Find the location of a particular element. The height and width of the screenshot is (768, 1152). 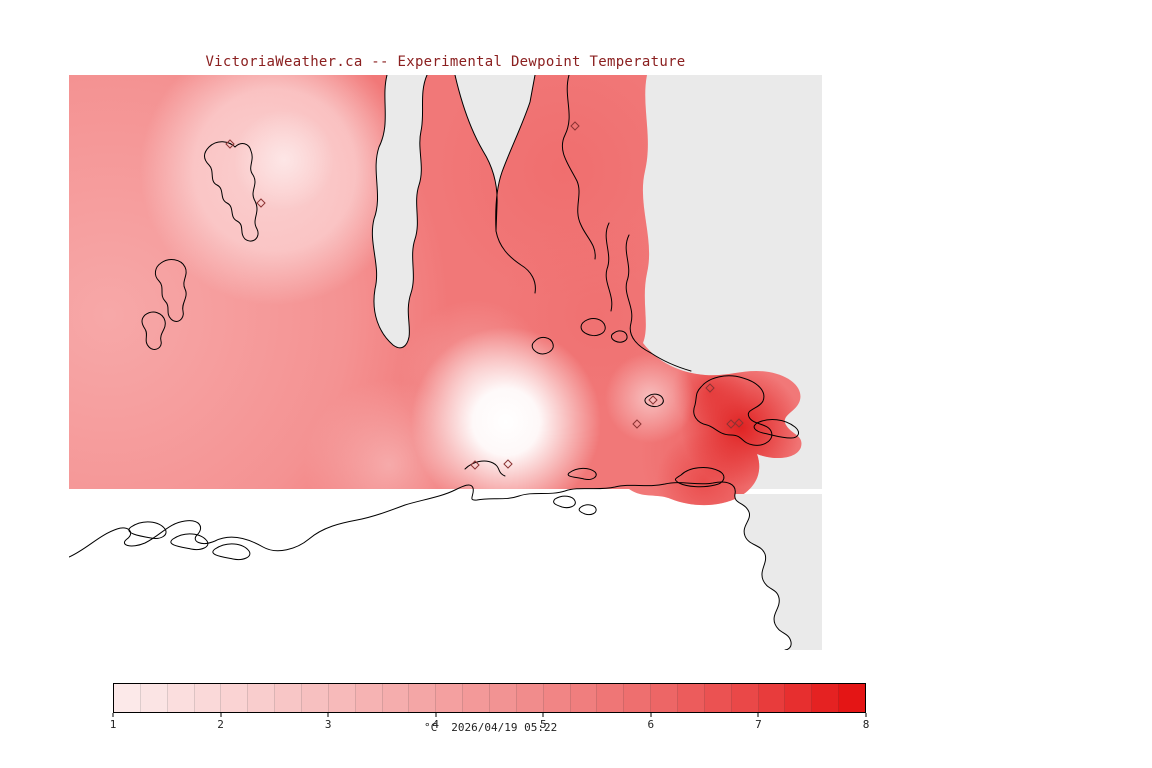

scale-units-line: °C 2026/04/19 05:22 is located at coordinates (490, 727).